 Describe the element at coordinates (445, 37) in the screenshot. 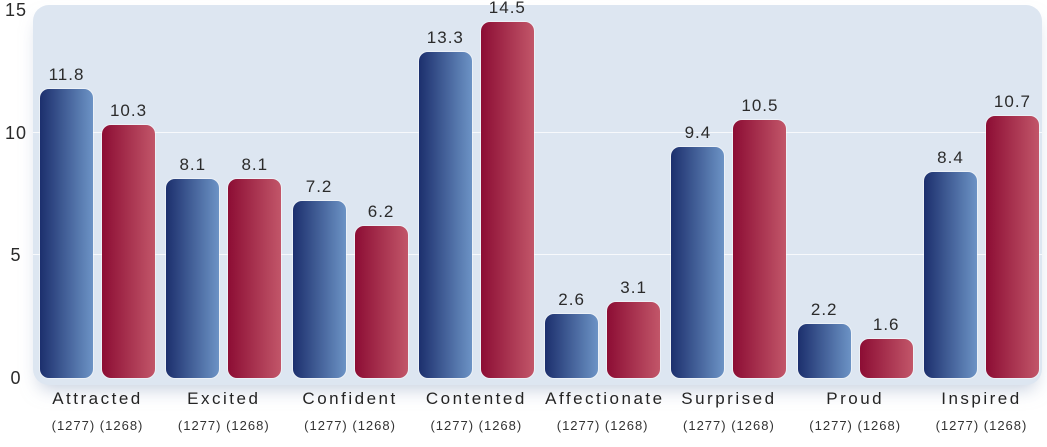

I see `bar-value-label: 13.3` at that location.